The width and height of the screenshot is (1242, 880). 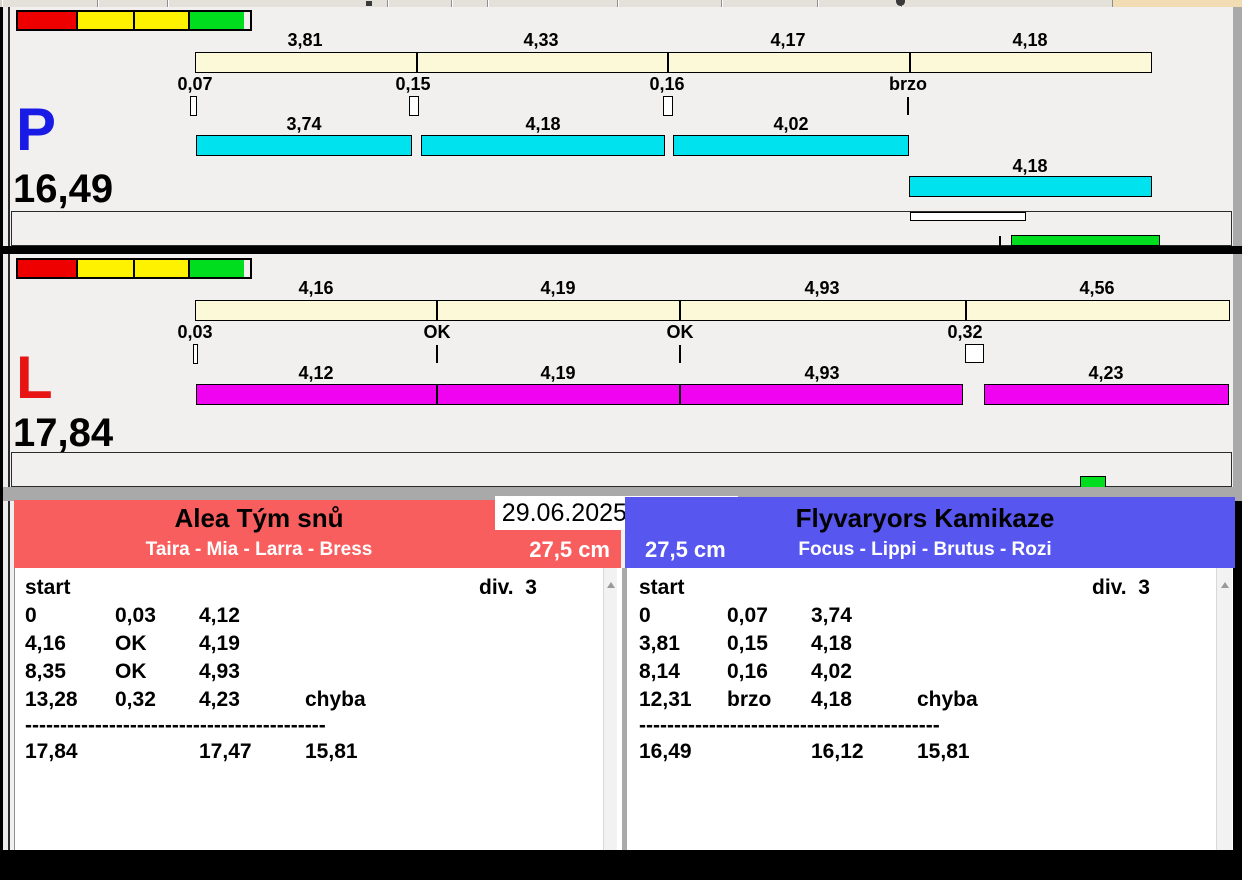 What do you see at coordinates (831, 615) in the screenshot?
I see `cell: 3,74` at bounding box center [831, 615].